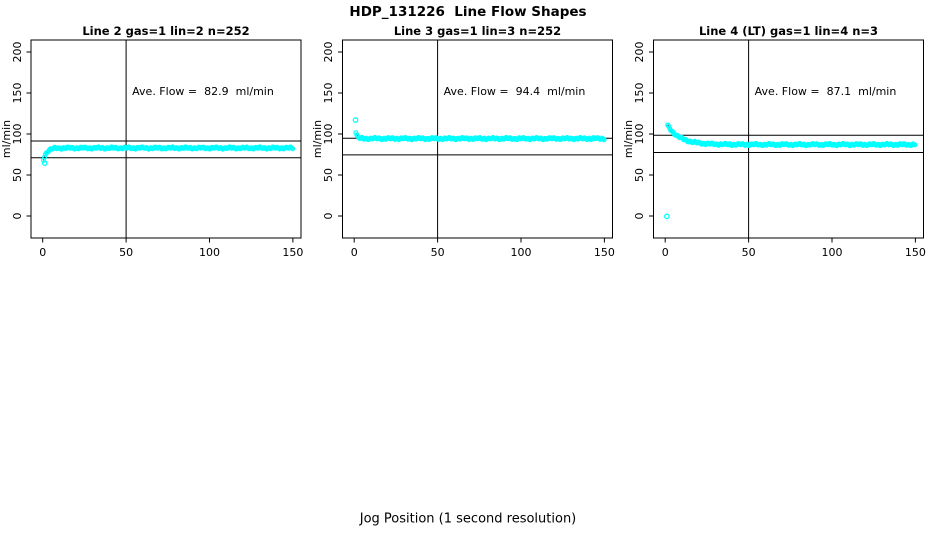 This screenshot has height=540, width=936. I want to click on ave-flow-annotation: Ave. Flow = 82.9 ml/min, so click(203, 91).